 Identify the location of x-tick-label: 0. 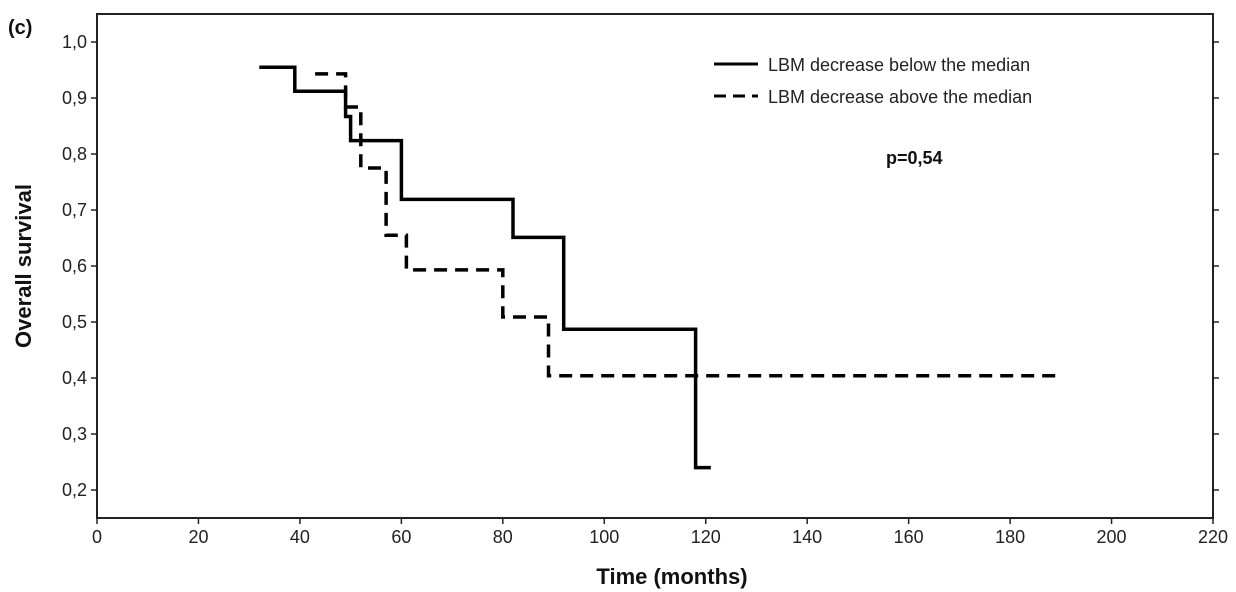
(97, 537).